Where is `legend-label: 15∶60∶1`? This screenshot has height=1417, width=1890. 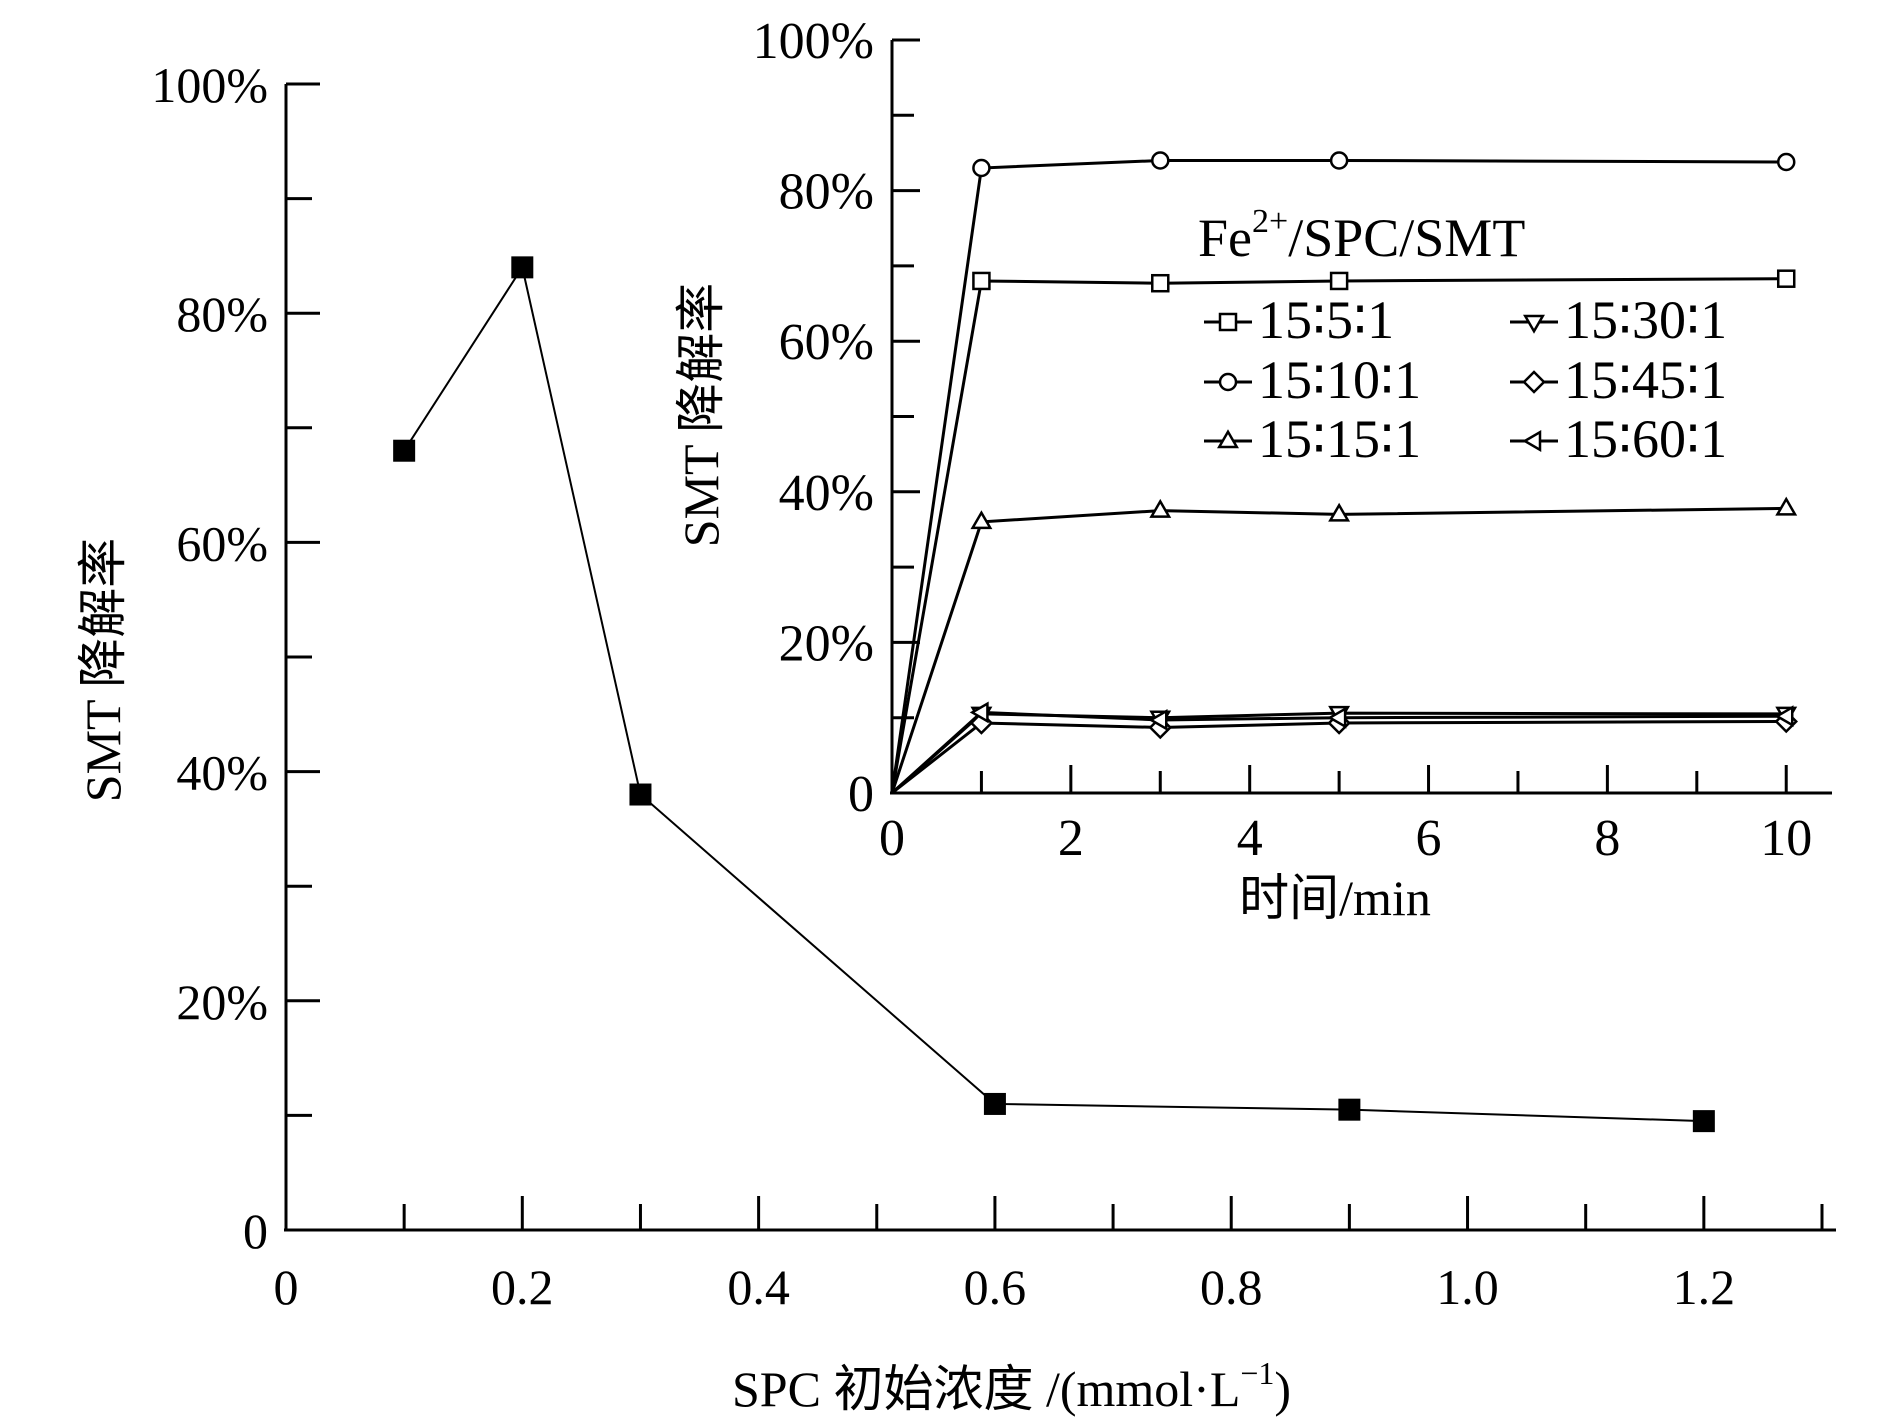 legend-label: 15∶60∶1 is located at coordinates (1645, 439).